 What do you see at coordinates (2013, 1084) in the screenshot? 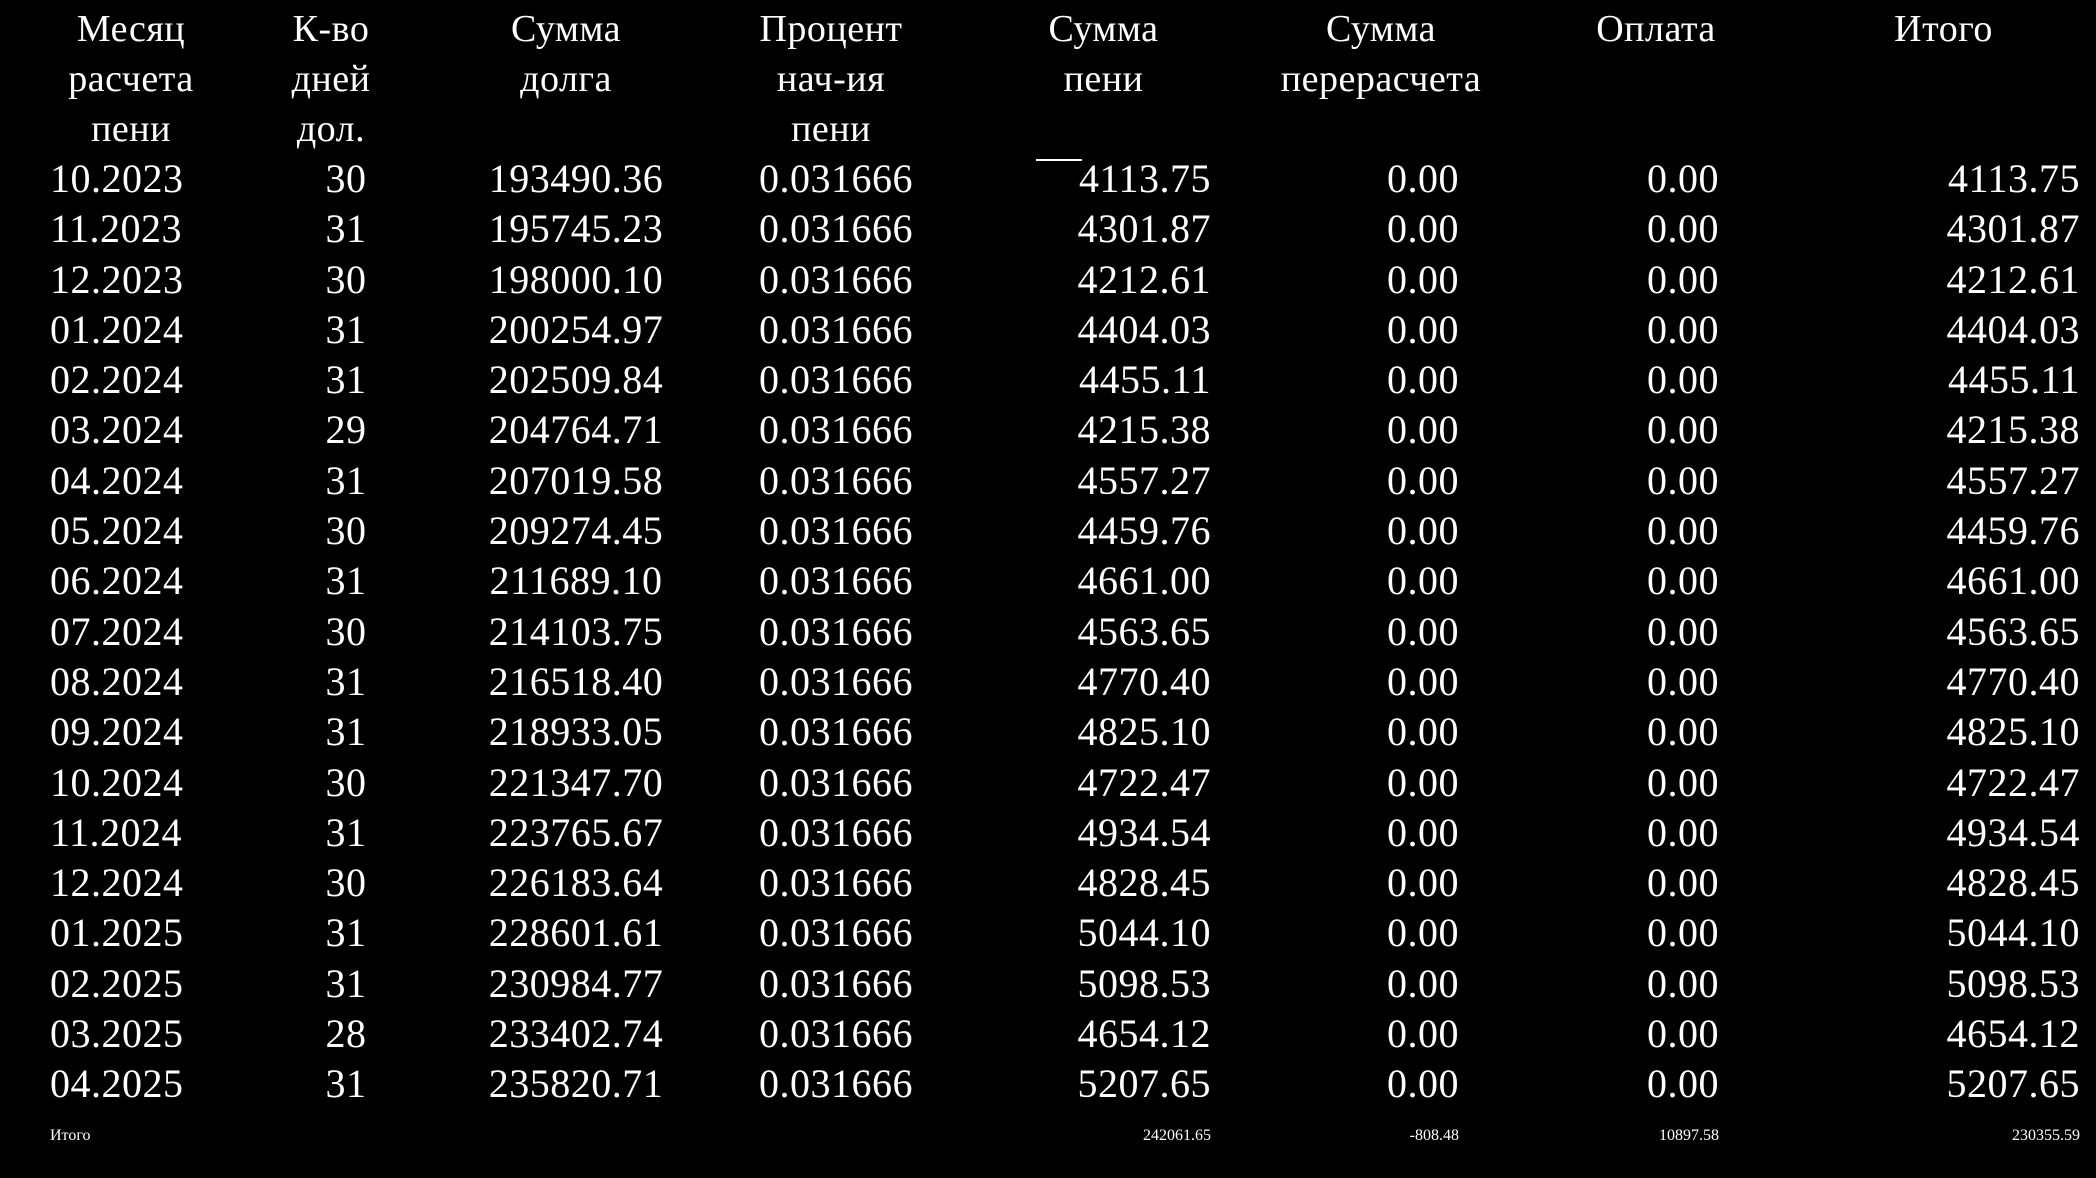
I see `cell-total: 5207.65` at bounding box center [2013, 1084].